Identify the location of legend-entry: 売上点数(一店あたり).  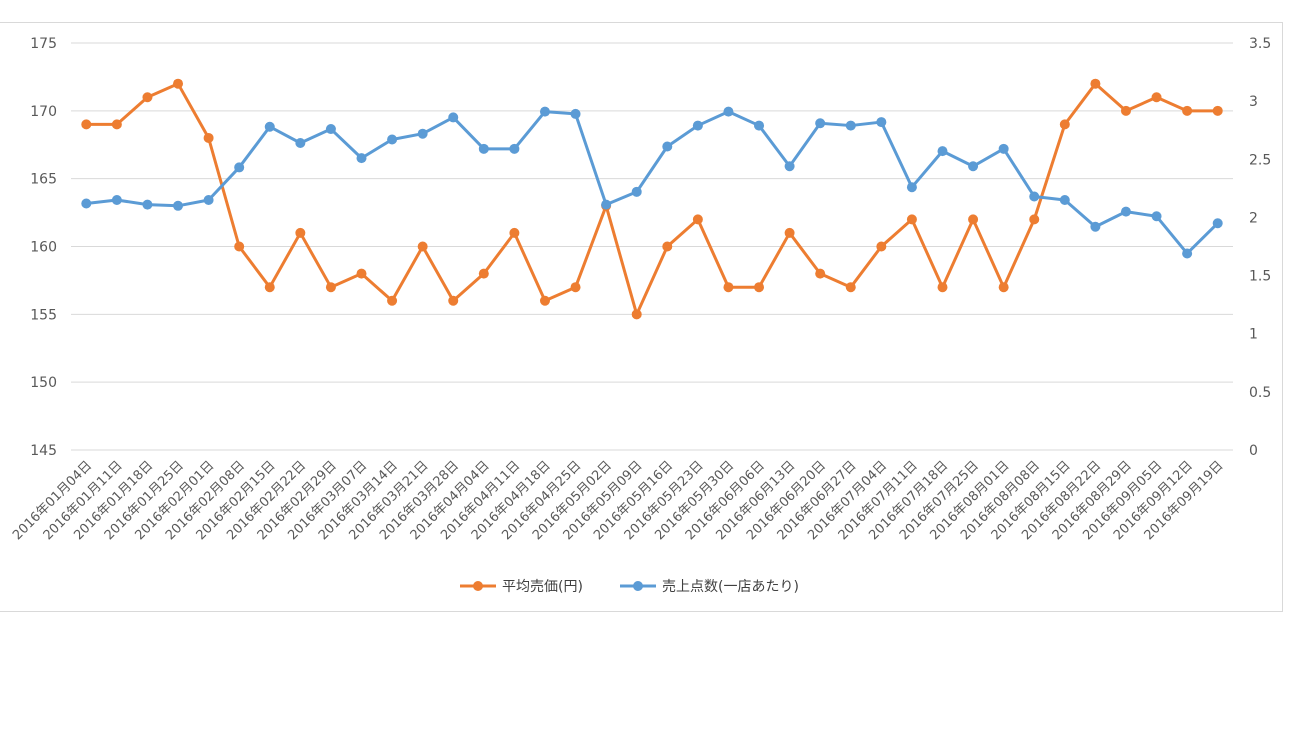
(709, 587).